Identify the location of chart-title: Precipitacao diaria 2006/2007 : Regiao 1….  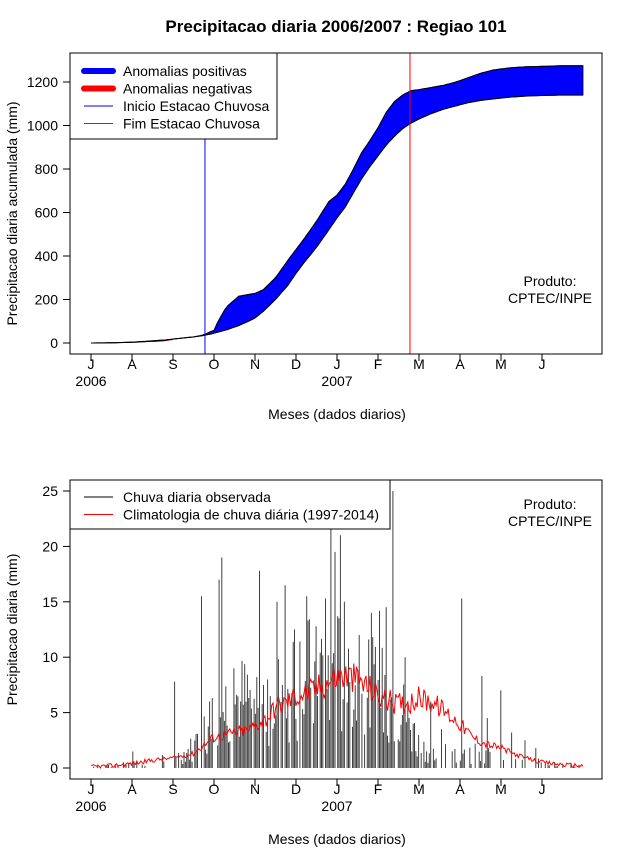
(335, 26).